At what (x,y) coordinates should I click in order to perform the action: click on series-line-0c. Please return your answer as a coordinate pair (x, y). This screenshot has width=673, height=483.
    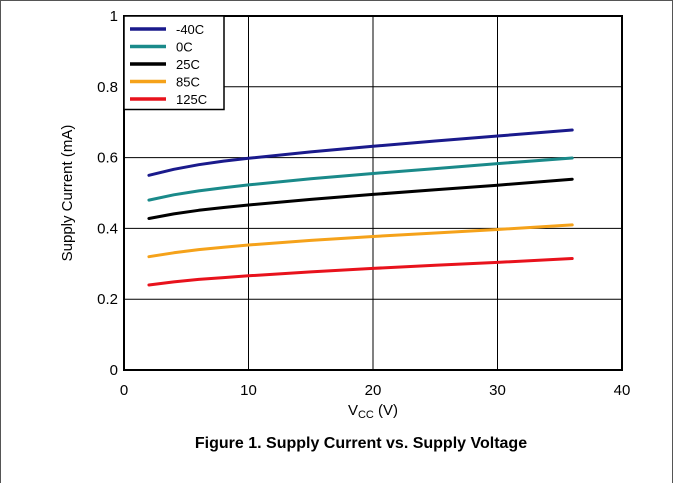
    Looking at the image, I should click on (360, 179).